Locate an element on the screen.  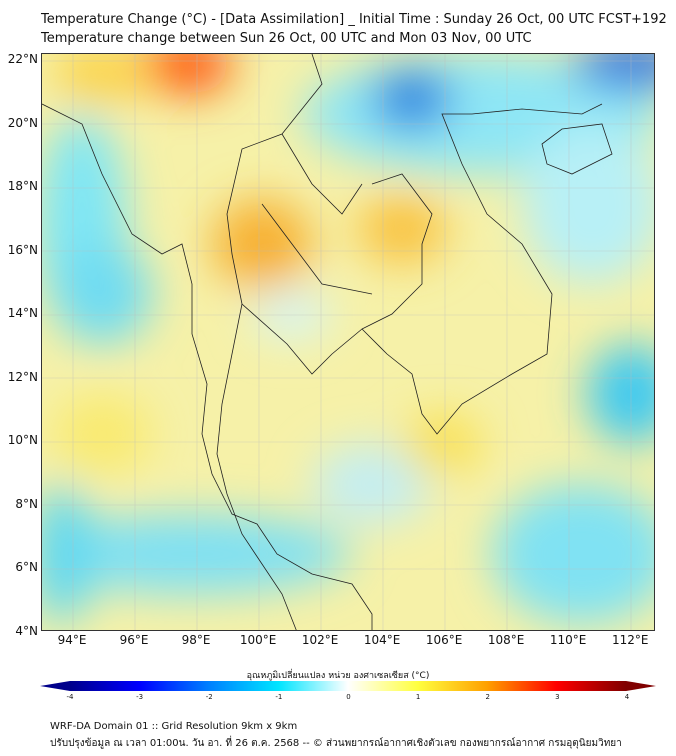
colorbar-tick-label: 0 is located at coordinates (348, 697).